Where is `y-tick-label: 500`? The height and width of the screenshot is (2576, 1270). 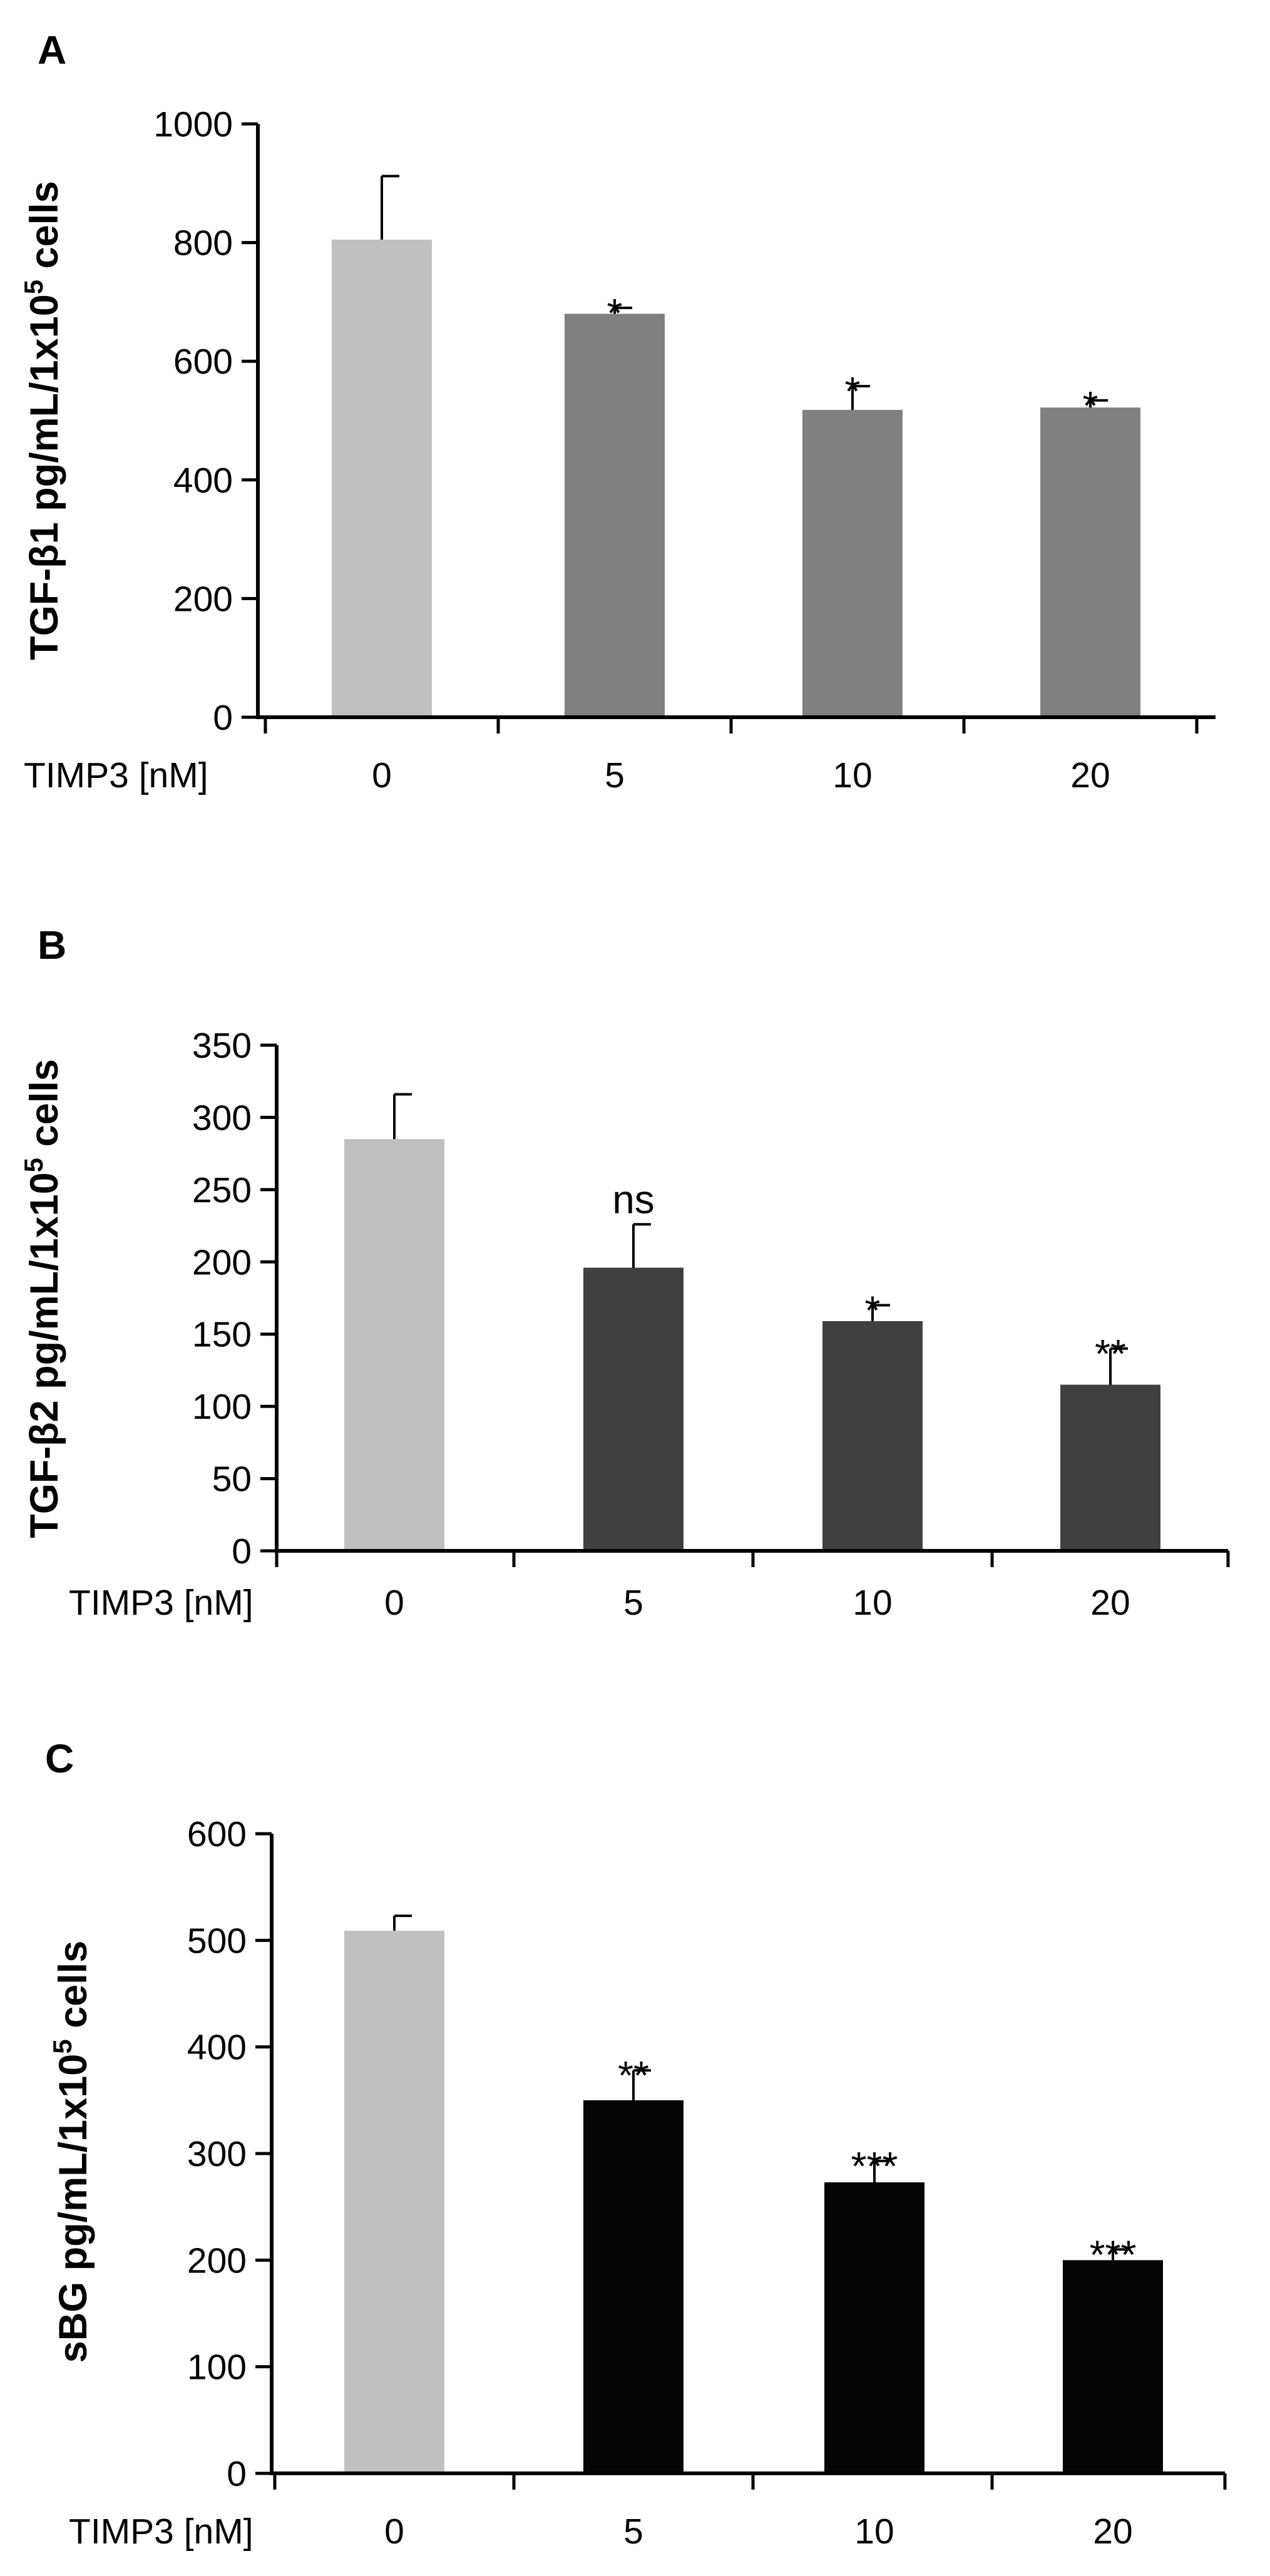
y-tick-label: 500 is located at coordinates (217, 1941).